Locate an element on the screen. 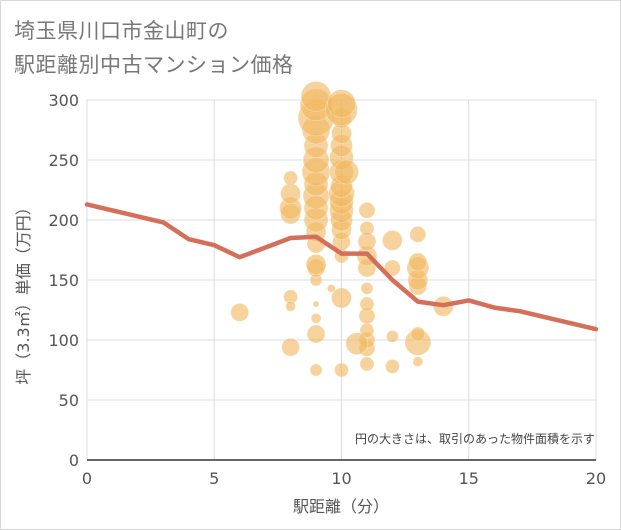 Image resolution: width=621 pixels, height=530 pixels. x-axis-label: 駅距離（分） is located at coordinates (341, 506).